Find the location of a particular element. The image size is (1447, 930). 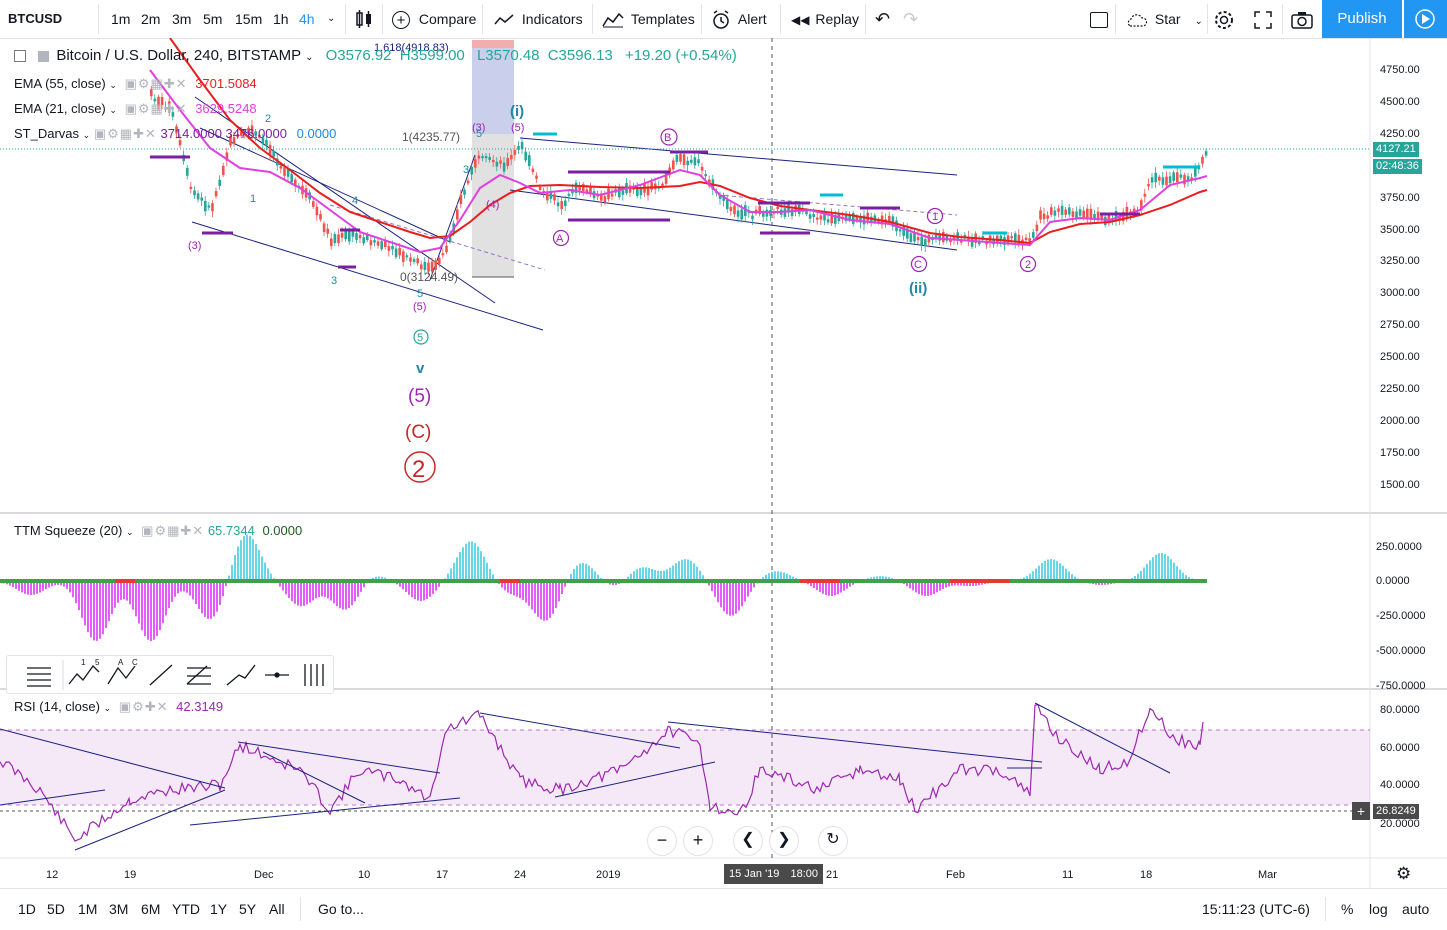

interval-dropdown-icon: ⌄ is located at coordinates (331, 18).